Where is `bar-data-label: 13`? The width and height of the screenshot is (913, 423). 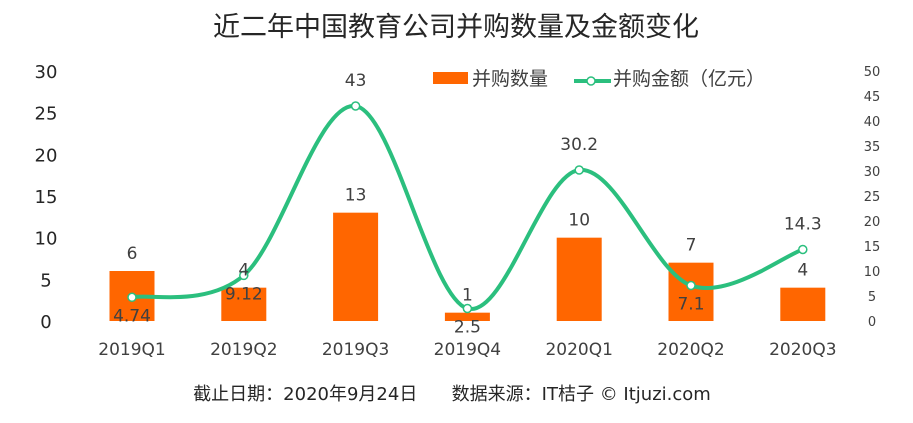 bar-data-label: 13 is located at coordinates (356, 196).